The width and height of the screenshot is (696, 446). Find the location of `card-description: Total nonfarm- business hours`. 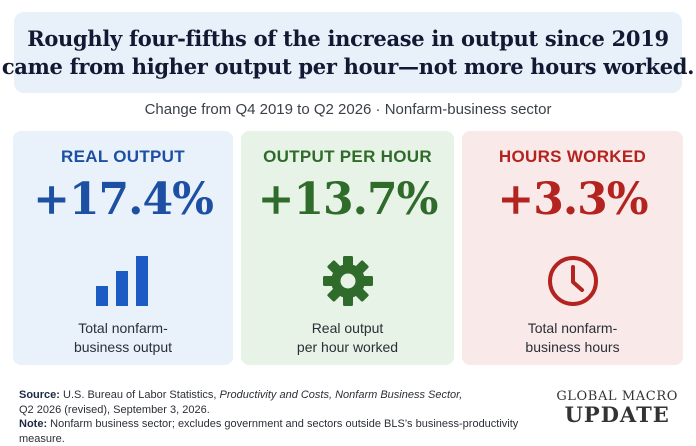

card-description: Total nonfarm- business hours is located at coordinates (572, 338).